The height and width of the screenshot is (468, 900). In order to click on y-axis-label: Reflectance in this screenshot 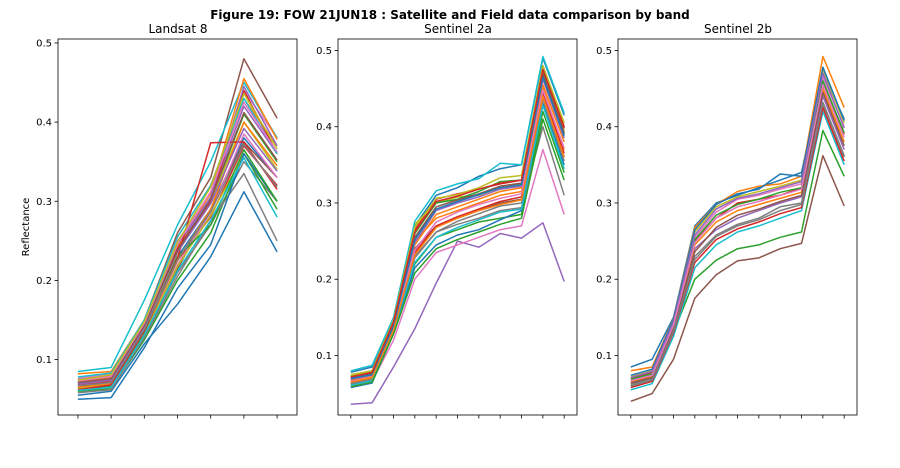, I will do `click(26, 227)`.